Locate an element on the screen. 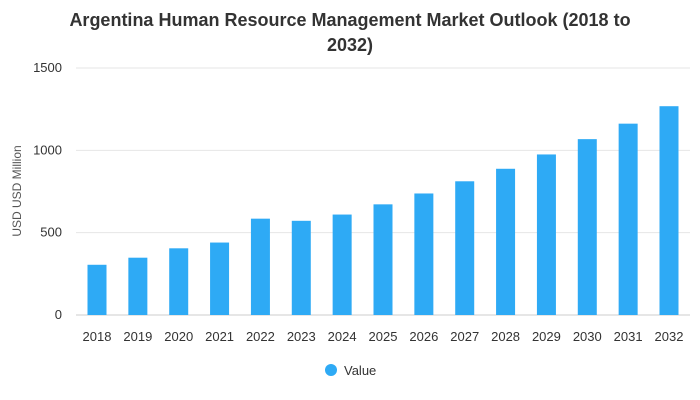  bar-2021 is located at coordinates (220, 278).